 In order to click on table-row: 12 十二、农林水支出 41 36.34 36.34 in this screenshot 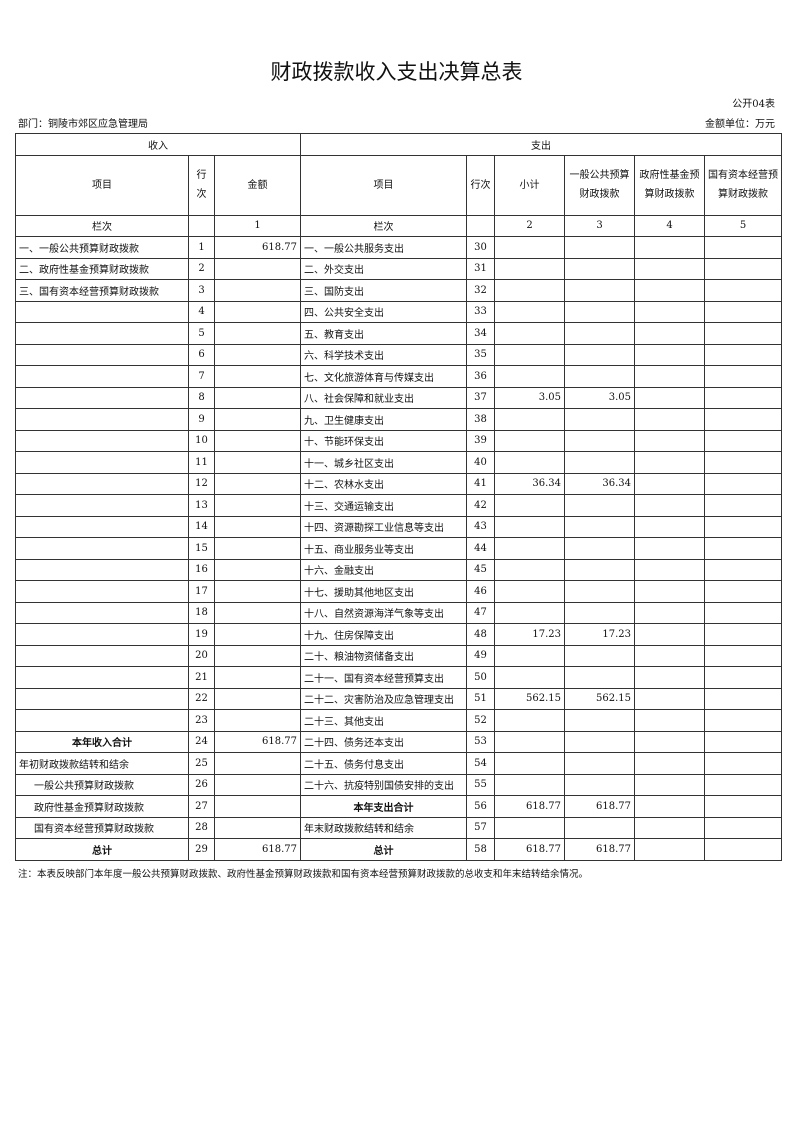, I will do `click(398, 483)`.